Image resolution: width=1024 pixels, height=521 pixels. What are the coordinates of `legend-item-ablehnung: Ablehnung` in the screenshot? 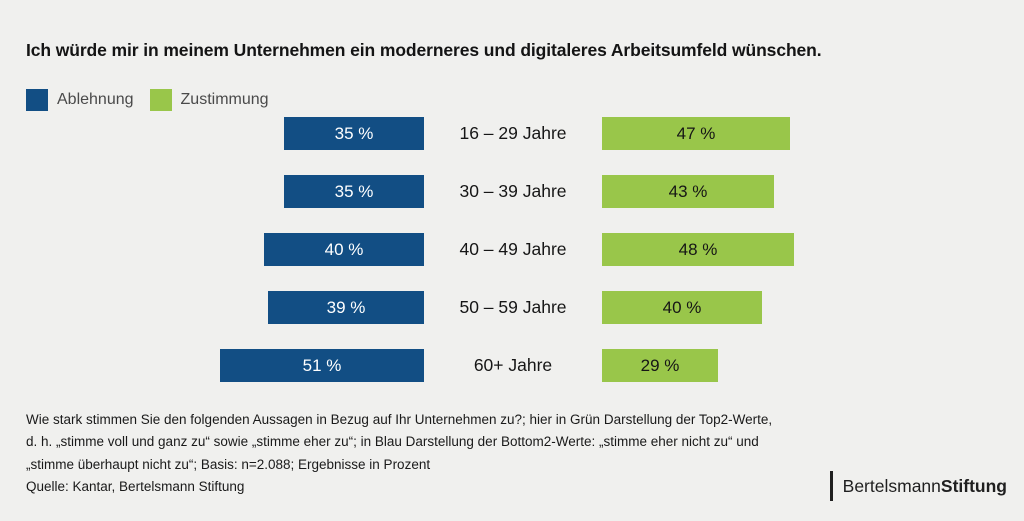 It's located at (80, 100).